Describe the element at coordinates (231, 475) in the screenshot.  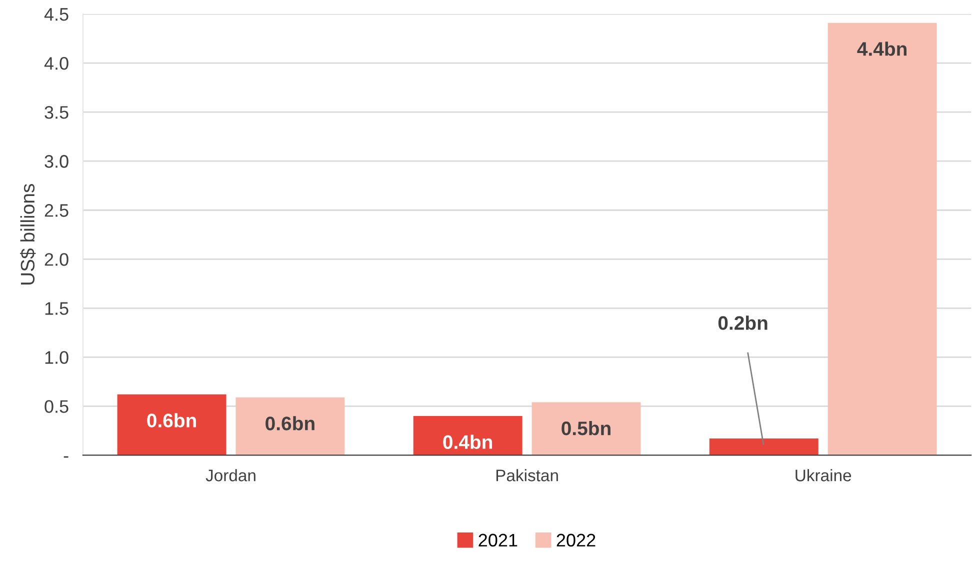
I see `x-tick-label: Jordan` at that location.